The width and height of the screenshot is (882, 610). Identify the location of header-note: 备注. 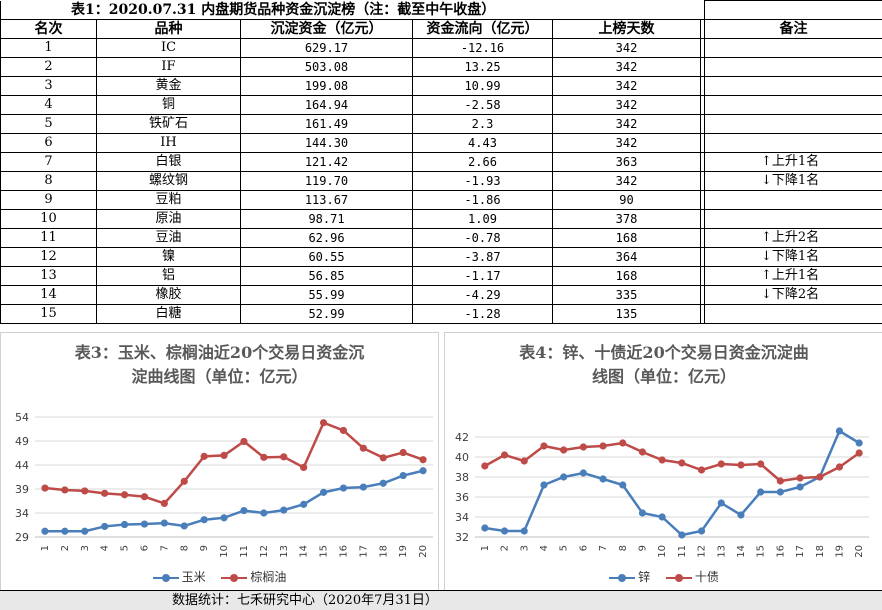
(793, 29).